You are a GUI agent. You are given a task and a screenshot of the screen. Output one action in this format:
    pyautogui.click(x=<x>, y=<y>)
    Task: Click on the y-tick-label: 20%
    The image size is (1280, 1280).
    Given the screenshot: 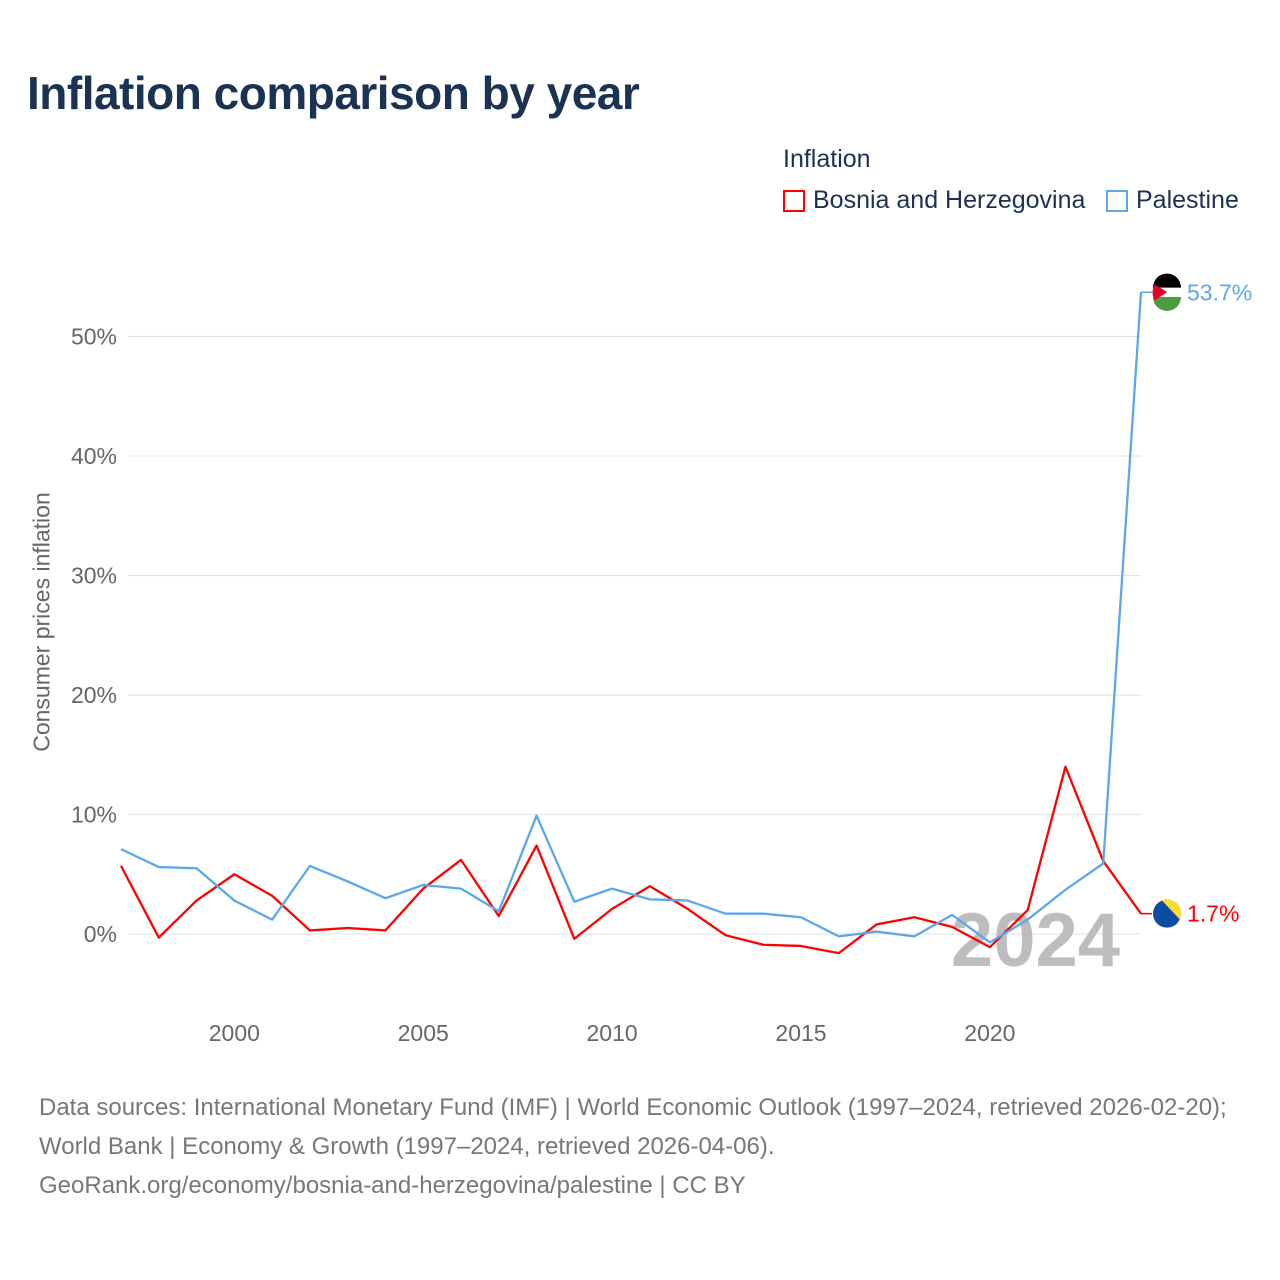 What is the action you would take?
    pyautogui.click(x=94, y=695)
    